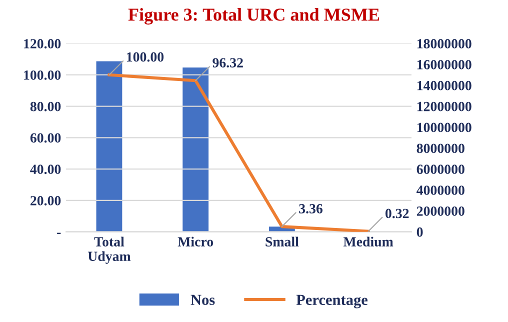  What do you see at coordinates (332, 301) in the screenshot?
I see `legend-label: Percentage` at bounding box center [332, 301].